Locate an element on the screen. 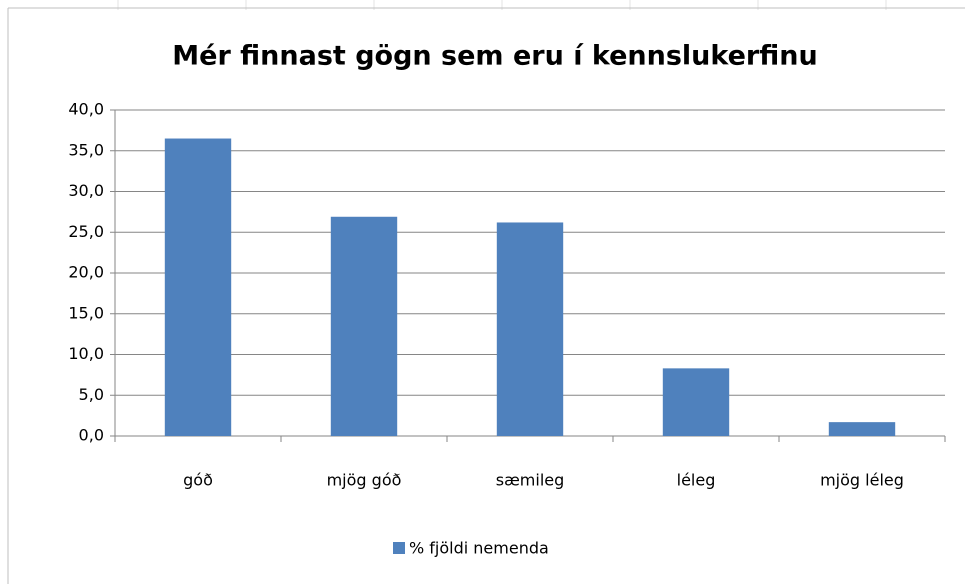 The width and height of the screenshot is (965, 584). y-tick-label: 35,0 is located at coordinates (86, 149).